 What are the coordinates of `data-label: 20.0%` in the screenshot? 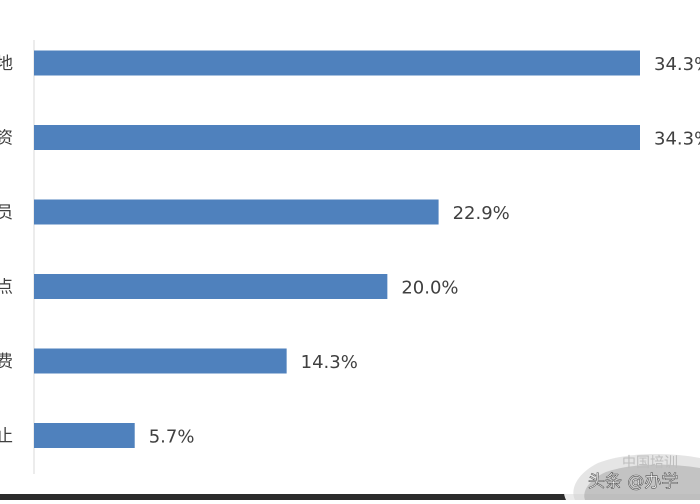 It's located at (429, 288).